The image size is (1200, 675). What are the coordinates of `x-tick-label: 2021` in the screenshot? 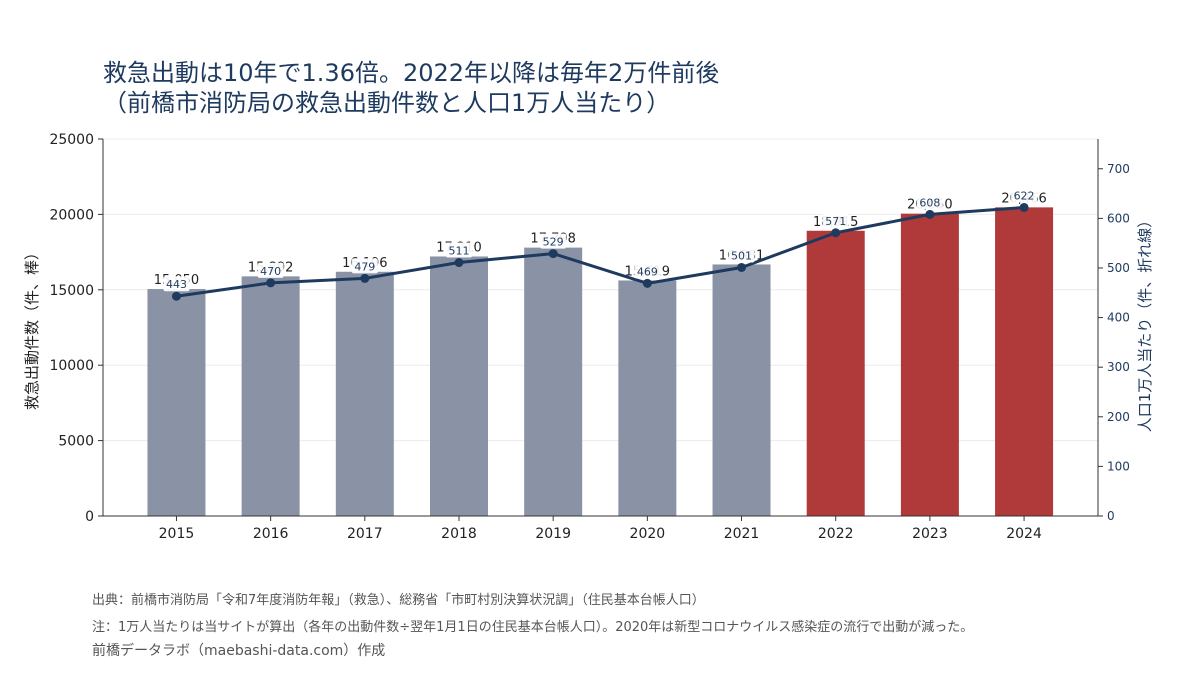 It's located at (742, 534).